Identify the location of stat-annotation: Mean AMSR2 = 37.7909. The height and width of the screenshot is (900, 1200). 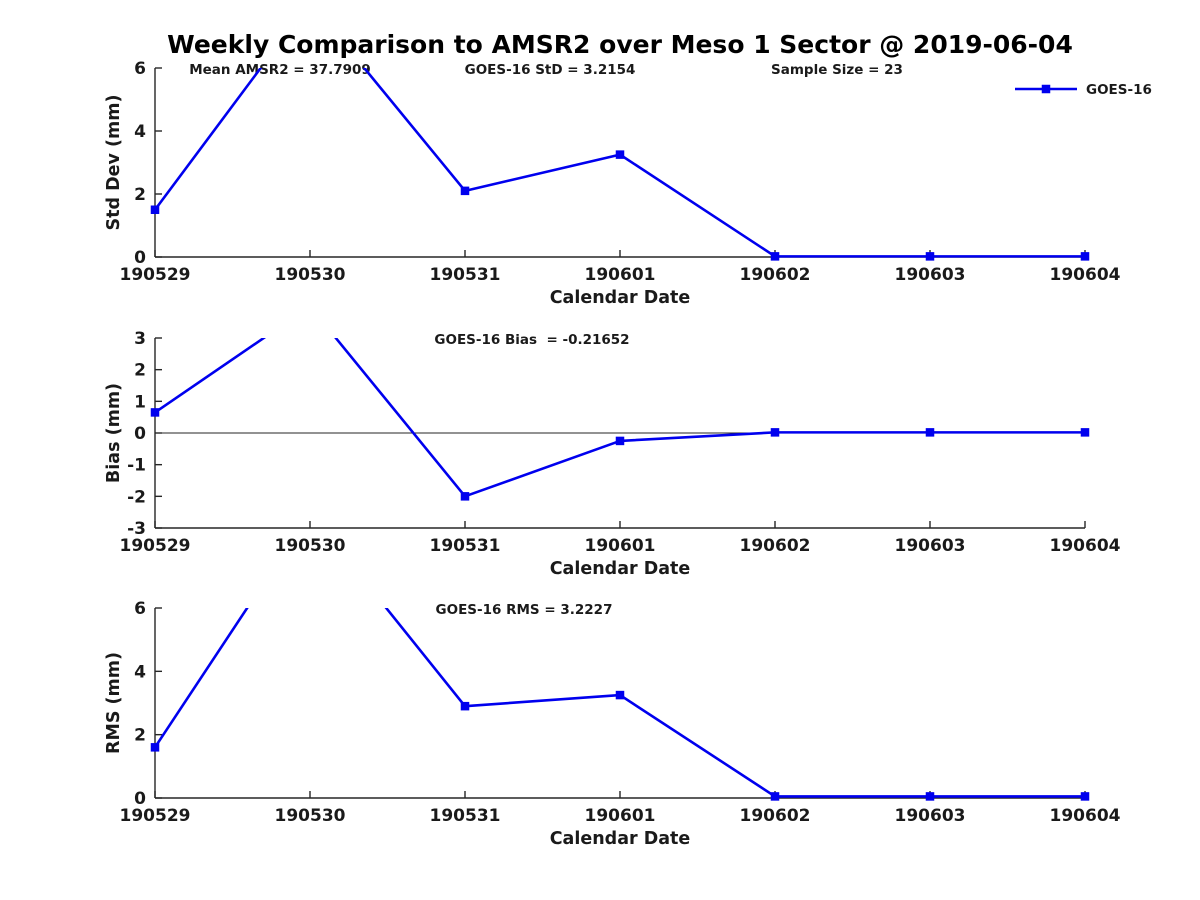
(280, 70).